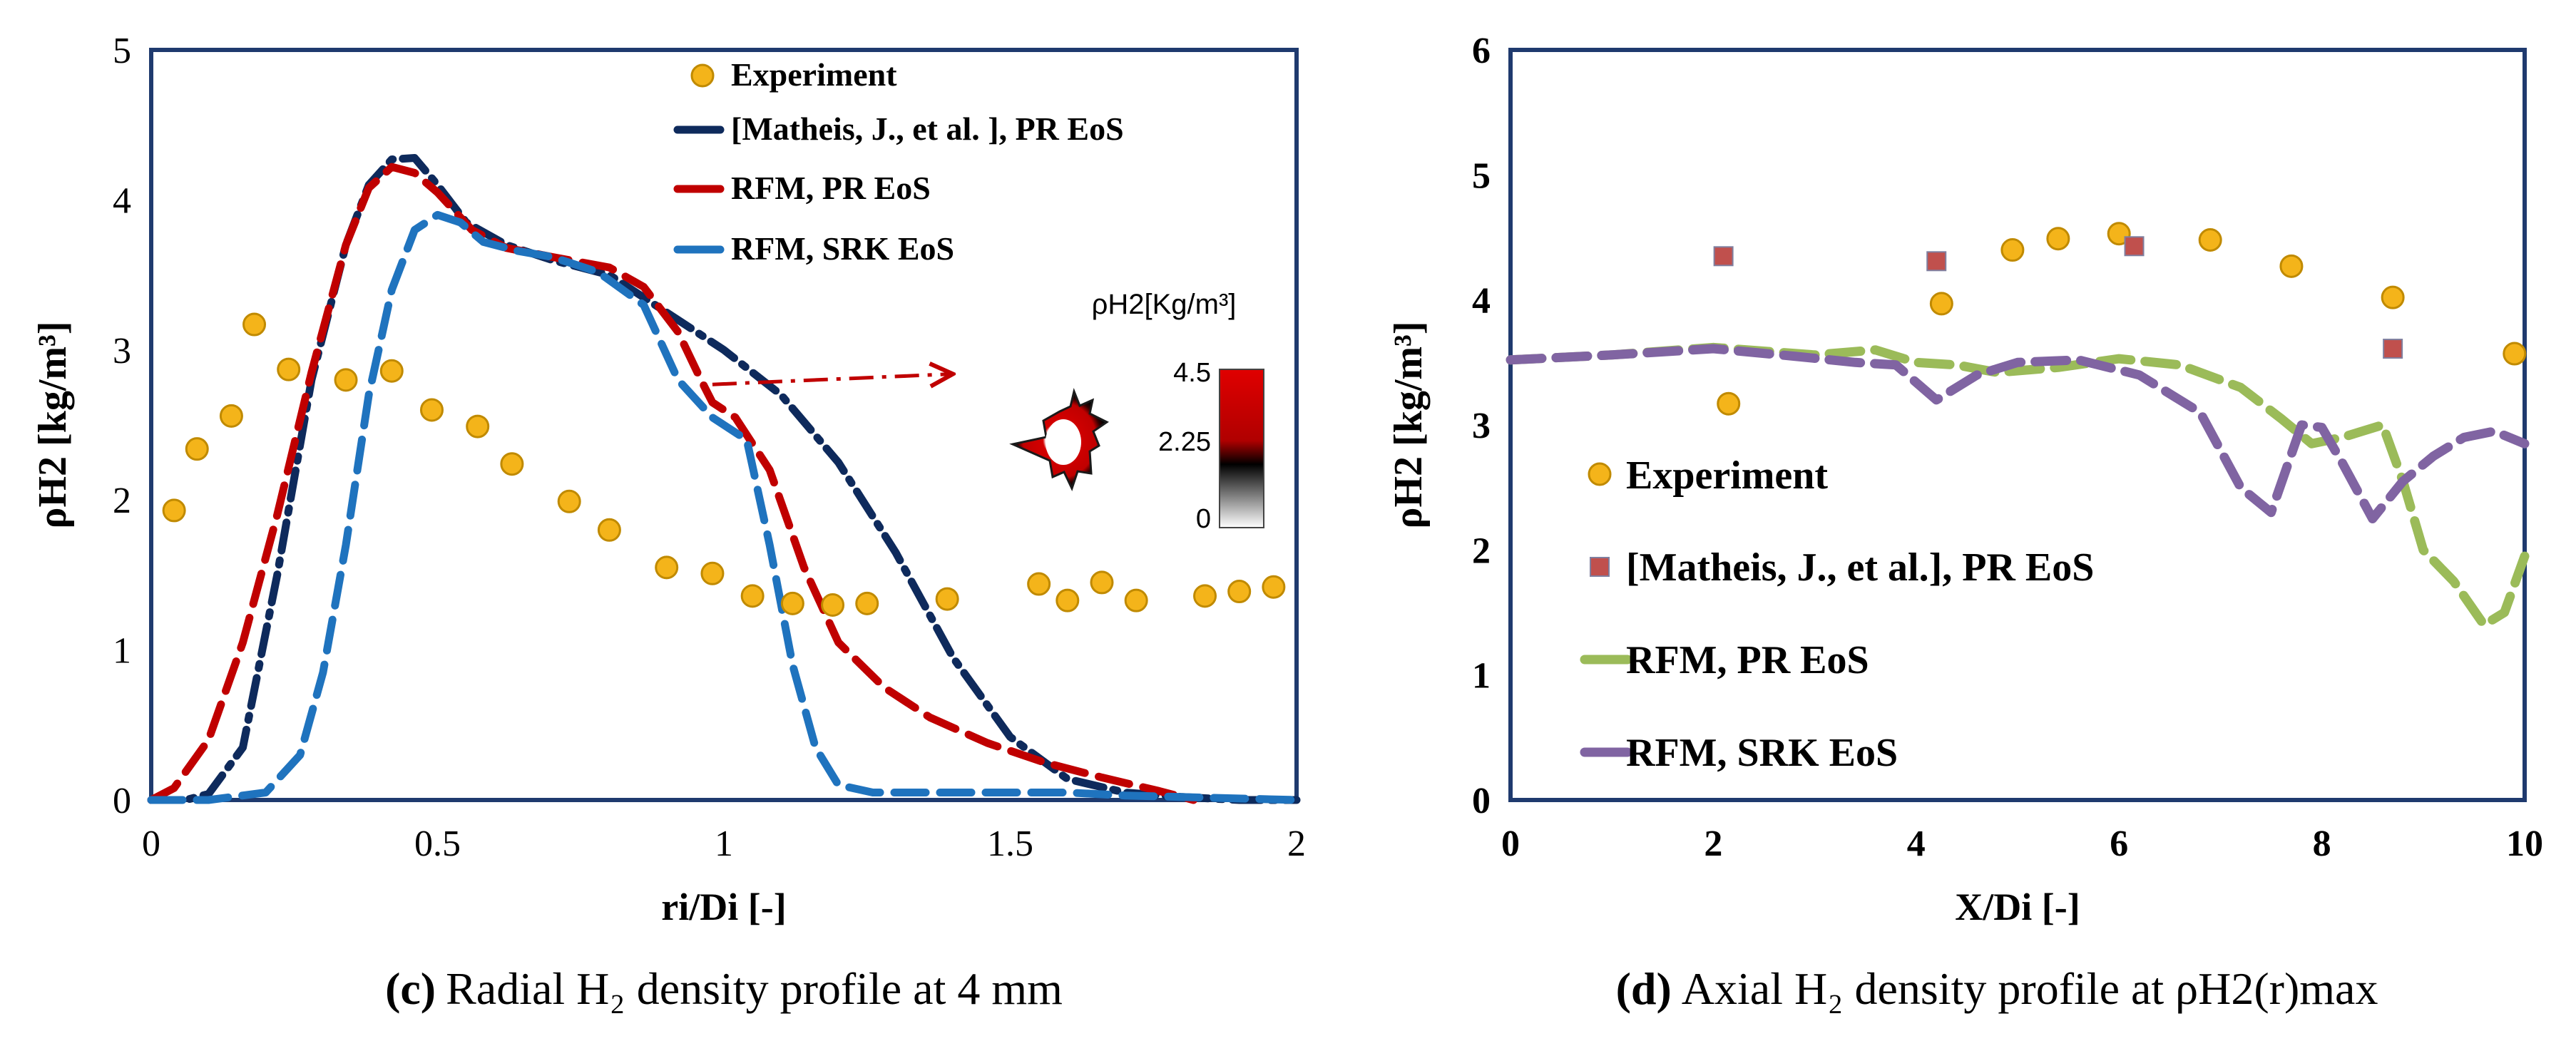 Image resolution: width=2576 pixels, height=1041 pixels. Describe the element at coordinates (438, 844) in the screenshot. I see `x-tick-label: 0.5` at that location.